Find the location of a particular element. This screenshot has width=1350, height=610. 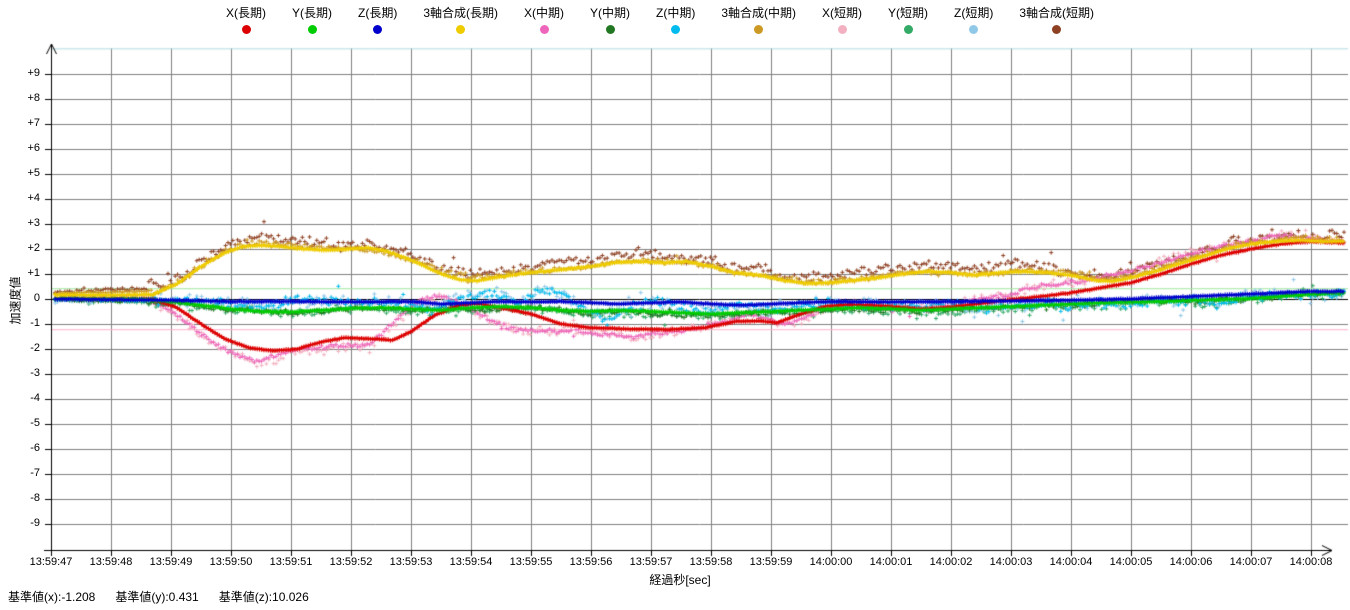

x-tick-label: 13:59:55 is located at coordinates (531, 562).